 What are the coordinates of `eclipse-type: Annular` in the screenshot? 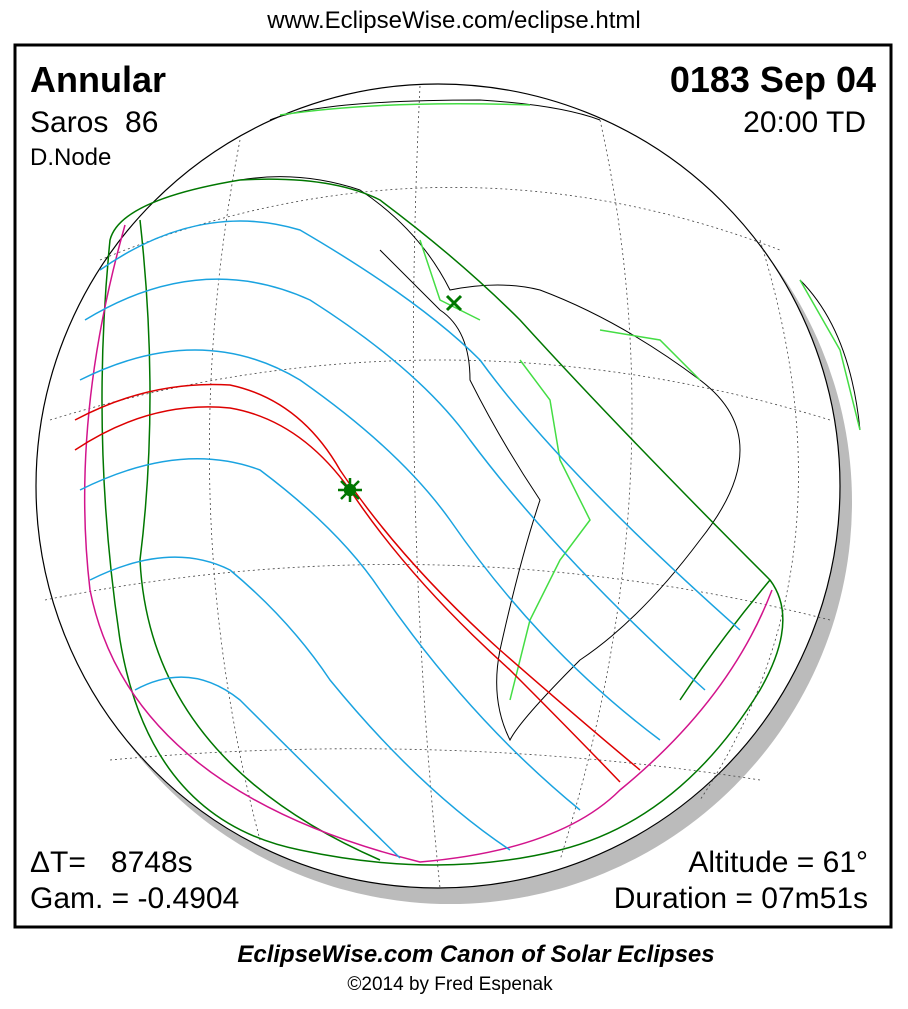 It's located at (98, 79).